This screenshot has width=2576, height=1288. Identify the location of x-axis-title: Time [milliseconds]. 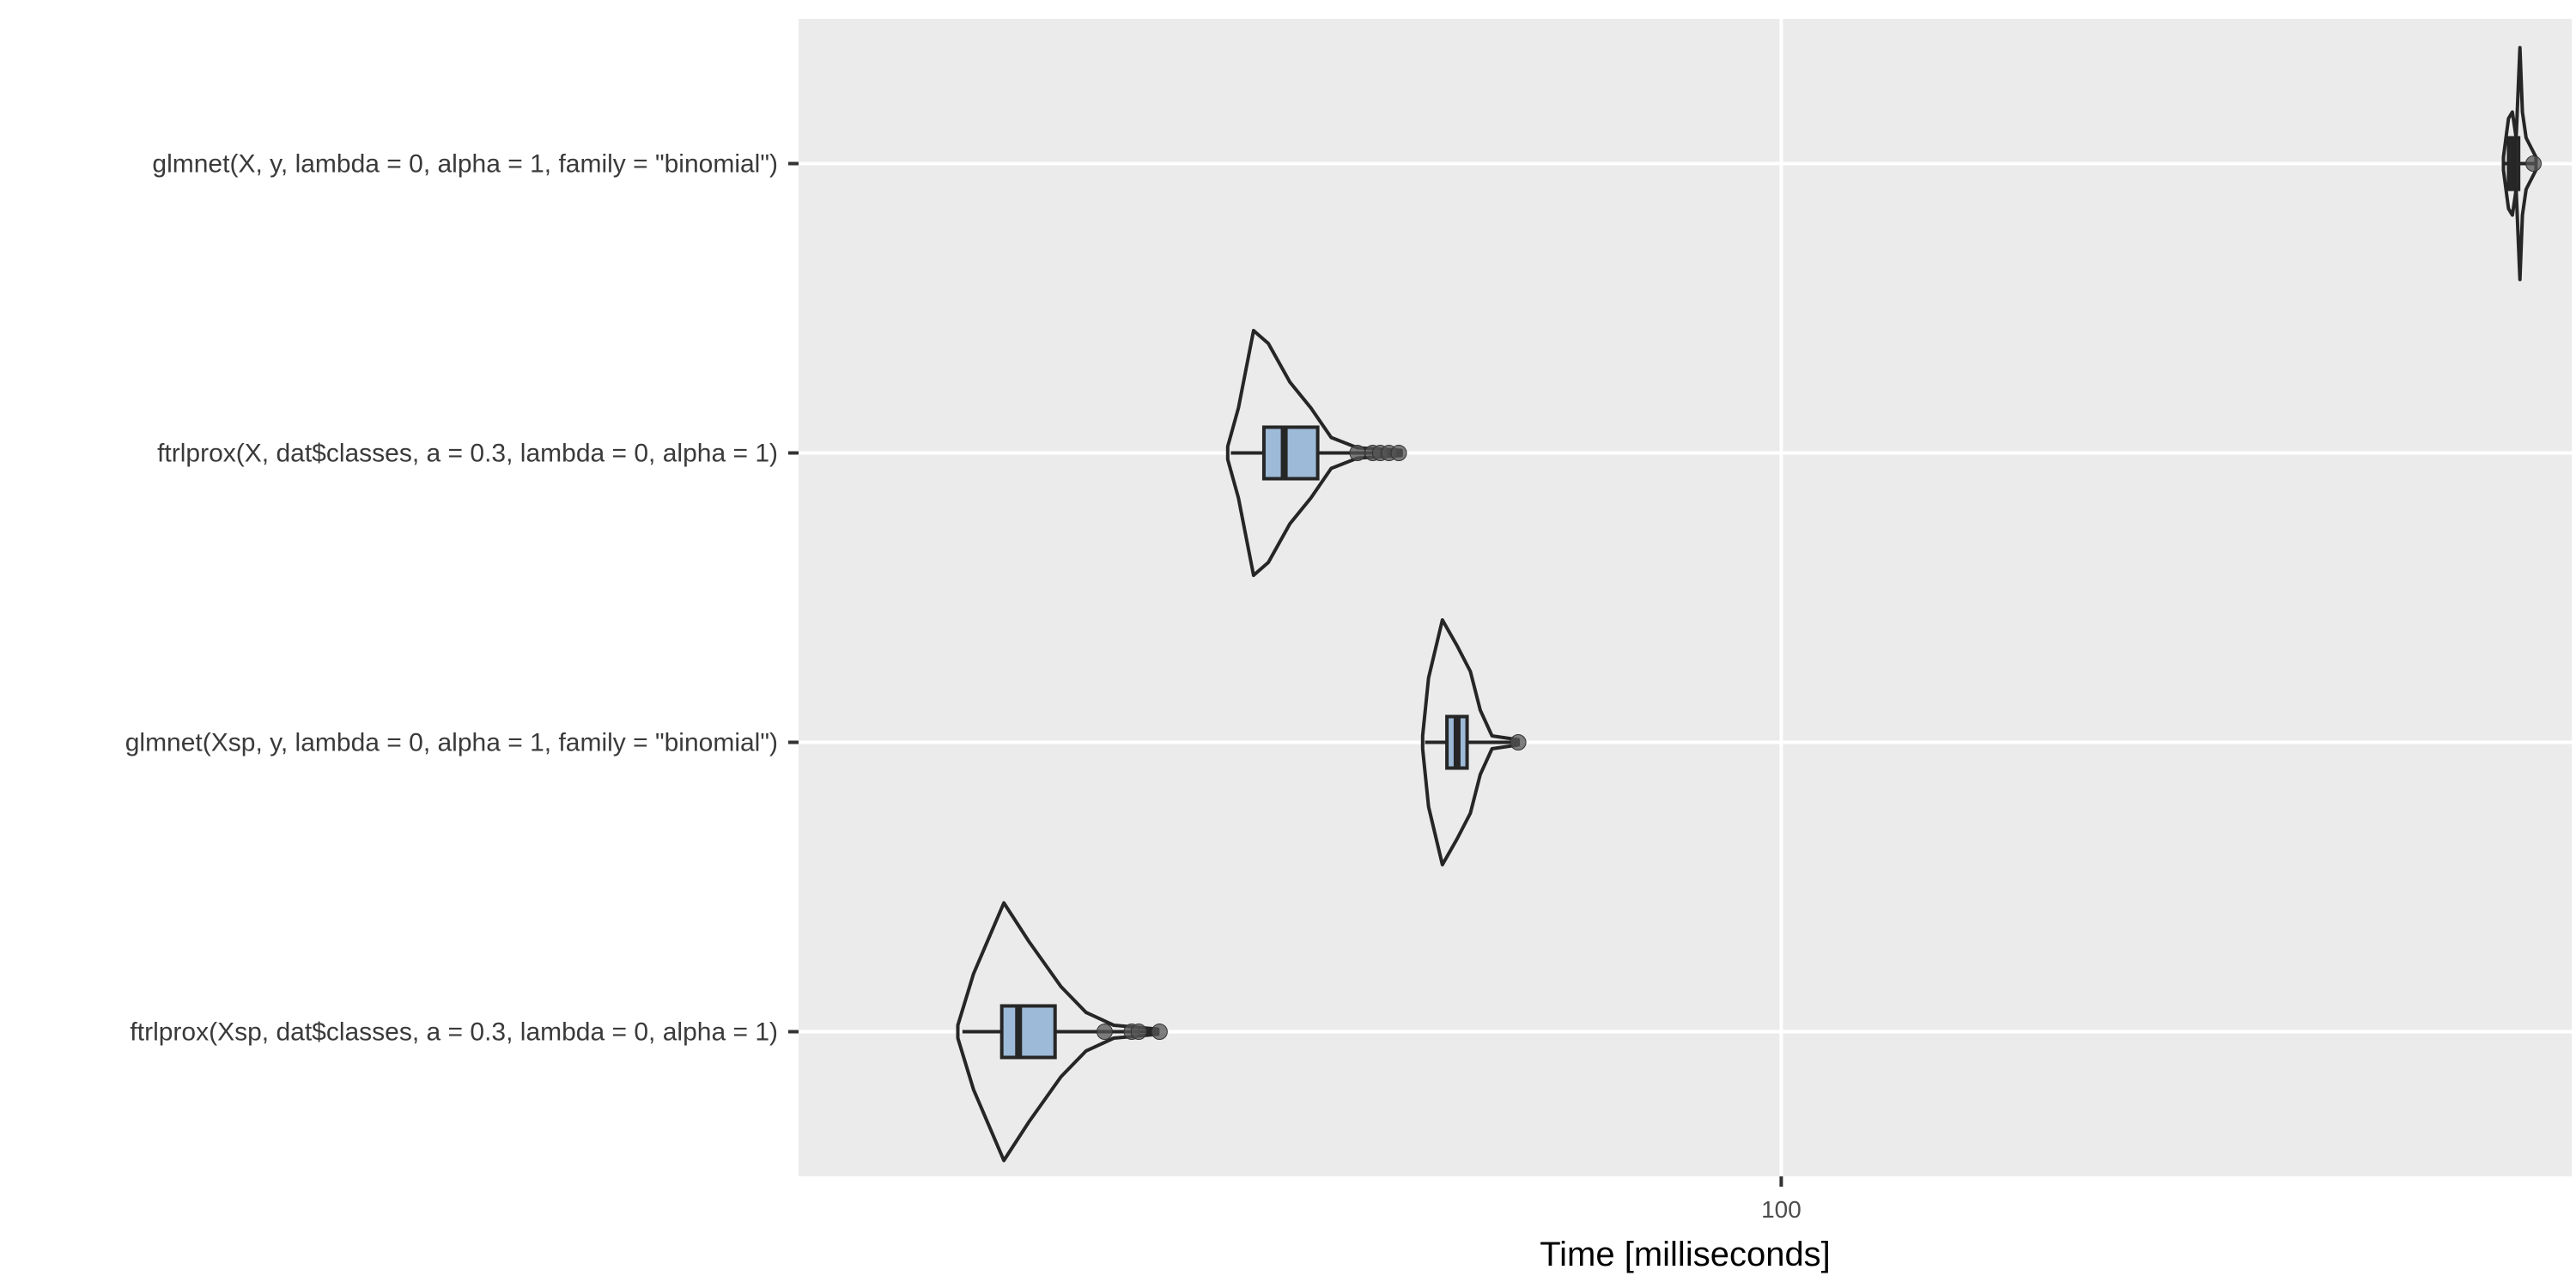
(1686, 1254).